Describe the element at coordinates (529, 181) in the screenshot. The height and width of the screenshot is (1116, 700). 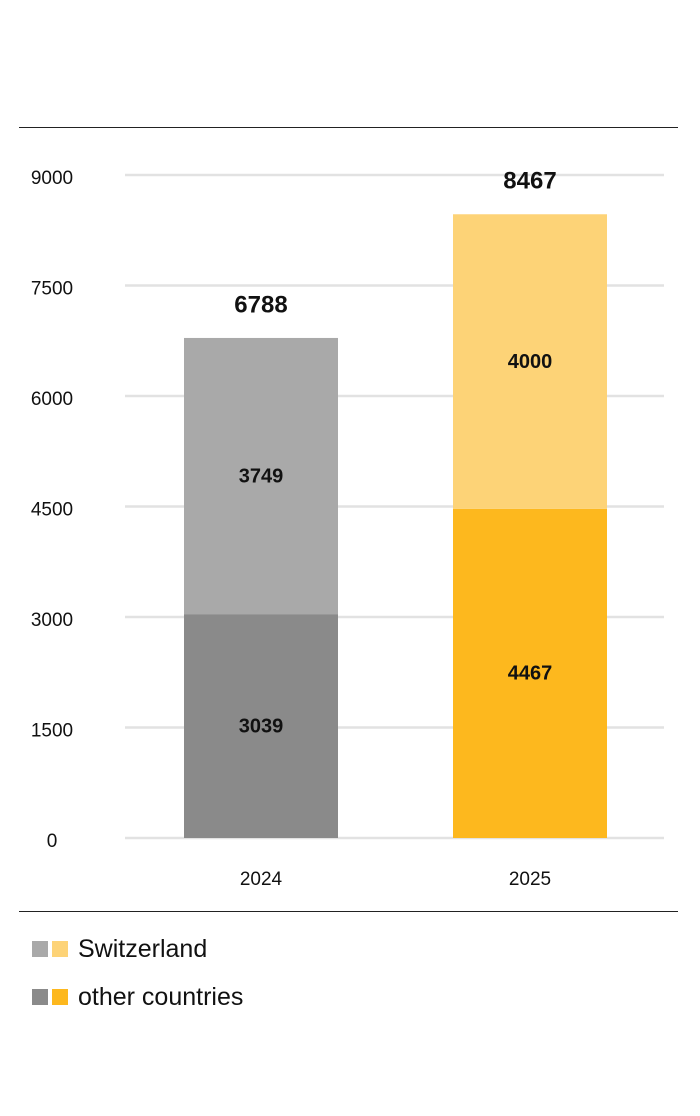
I see `bar-total-label: 8467` at that location.